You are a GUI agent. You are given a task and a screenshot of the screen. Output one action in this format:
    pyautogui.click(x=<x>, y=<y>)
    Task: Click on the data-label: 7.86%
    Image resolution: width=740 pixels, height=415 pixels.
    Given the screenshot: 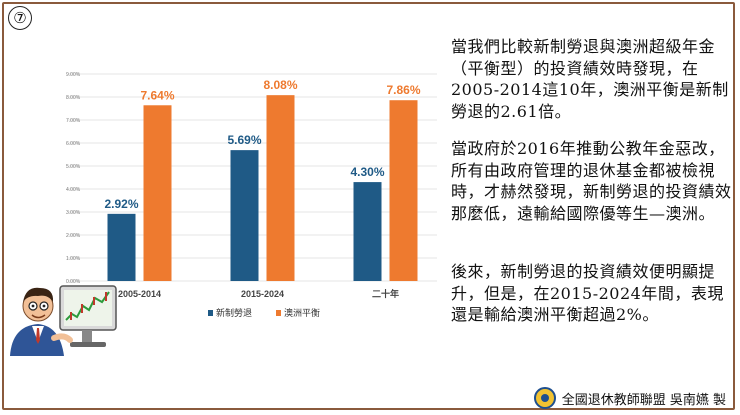 What is the action you would take?
    pyautogui.click(x=403, y=90)
    